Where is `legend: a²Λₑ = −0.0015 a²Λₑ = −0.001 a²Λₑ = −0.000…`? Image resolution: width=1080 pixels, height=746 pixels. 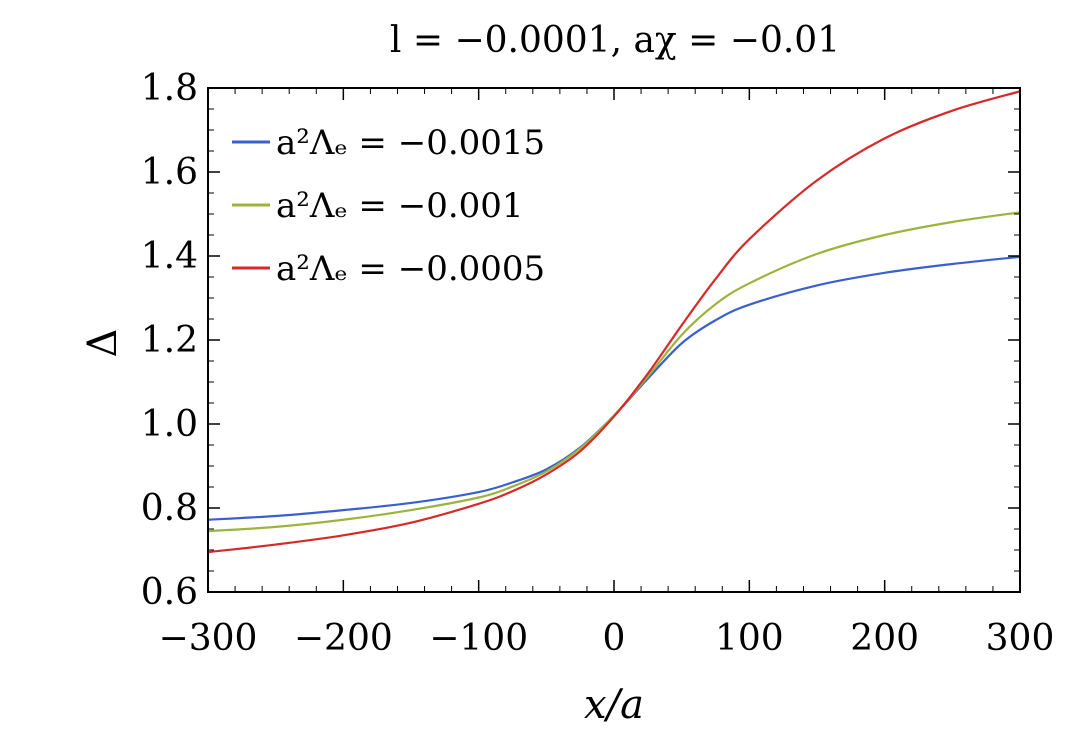 legend: a²Λₑ = −0.0015 a²Λₑ = −0.001 a²Λₑ = −0.000… is located at coordinates (388, 206).